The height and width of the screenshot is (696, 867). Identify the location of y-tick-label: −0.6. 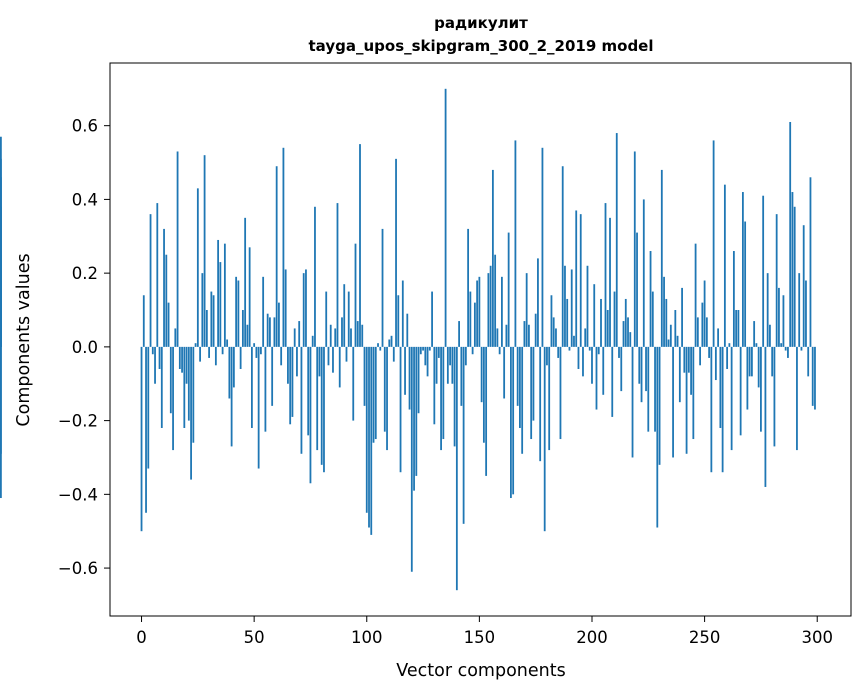
(78, 568).